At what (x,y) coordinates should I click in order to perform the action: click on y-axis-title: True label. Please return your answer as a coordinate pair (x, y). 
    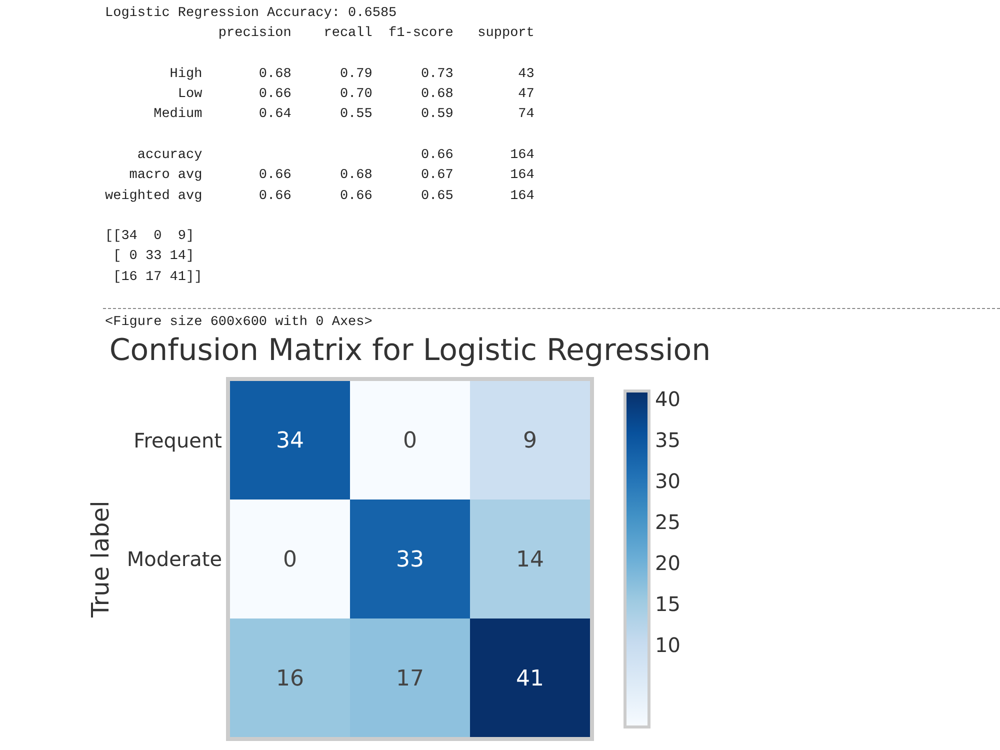
    Looking at the image, I should click on (100, 559).